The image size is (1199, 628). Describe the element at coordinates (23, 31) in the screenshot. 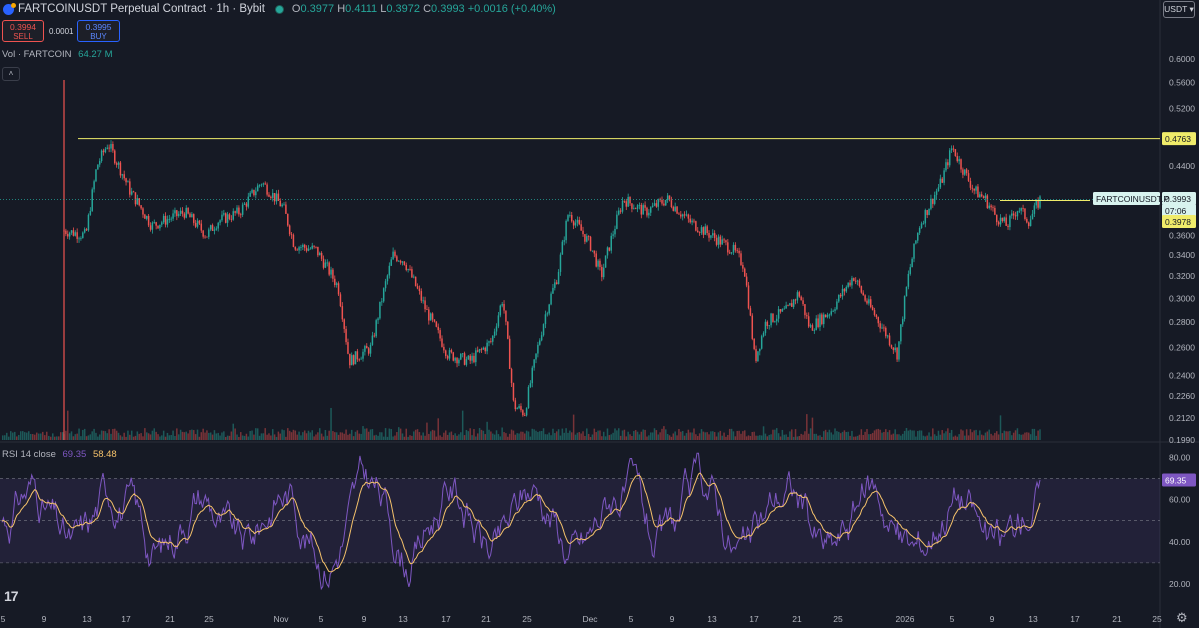

I see `sell-button: 0.3994 SELL` at that location.